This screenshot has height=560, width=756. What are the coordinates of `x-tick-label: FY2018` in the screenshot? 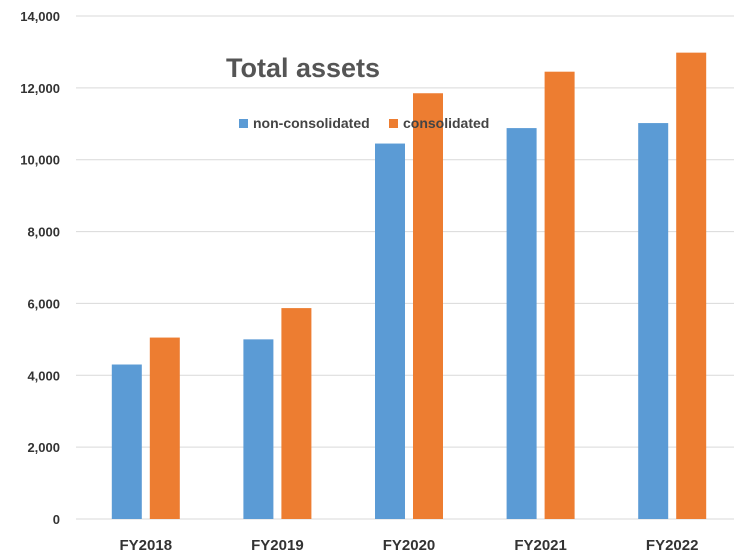 It's located at (146, 545).